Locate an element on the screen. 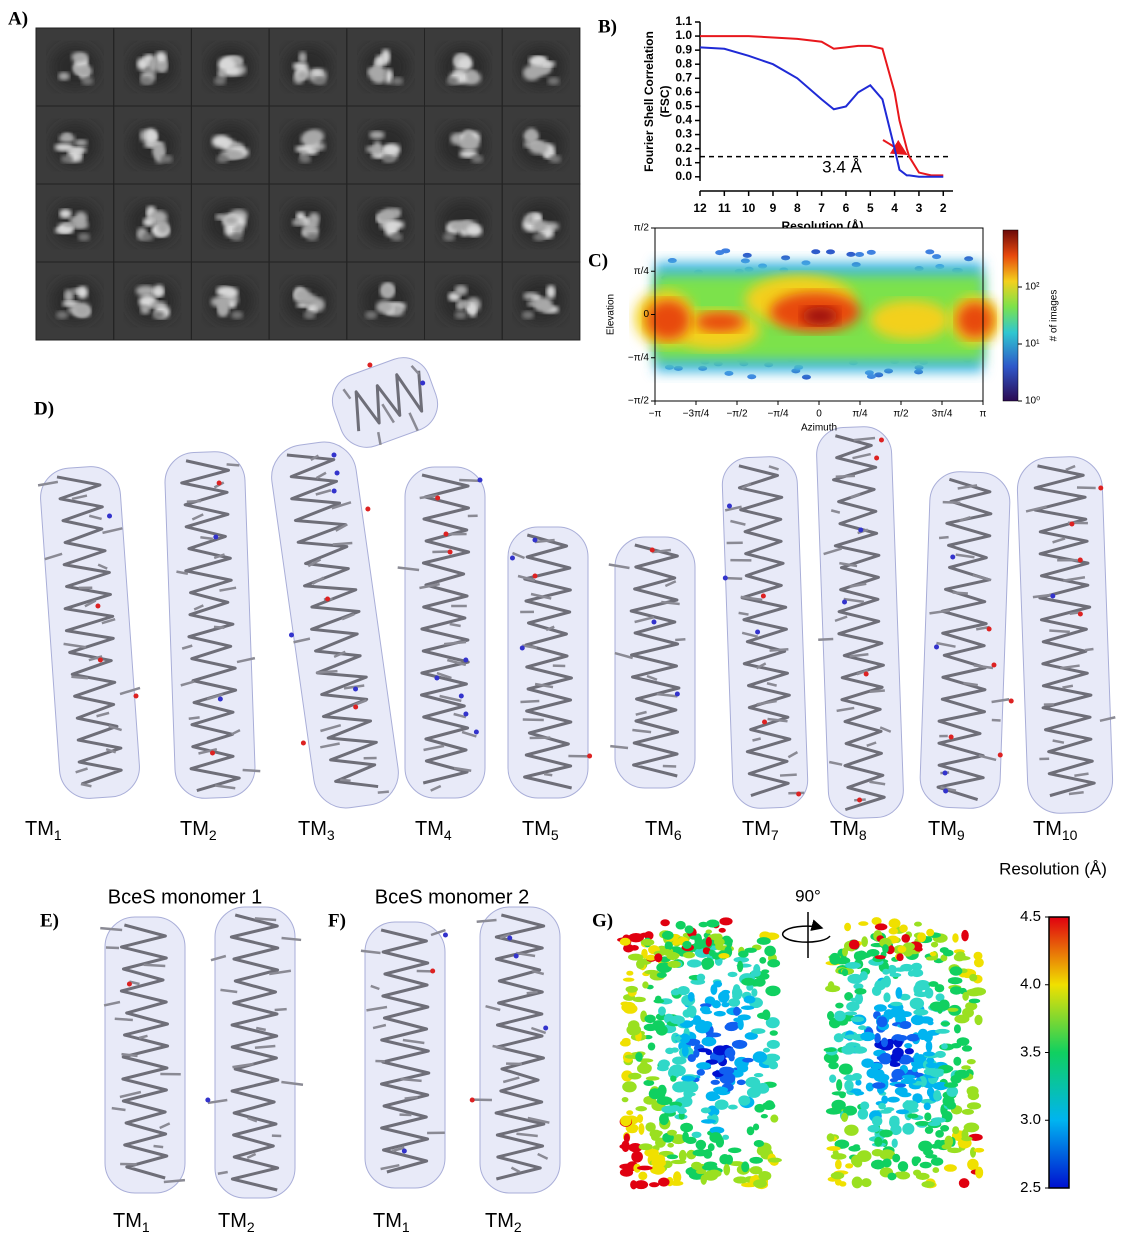  tm-label-main: TM is located at coordinates (232, 1221).